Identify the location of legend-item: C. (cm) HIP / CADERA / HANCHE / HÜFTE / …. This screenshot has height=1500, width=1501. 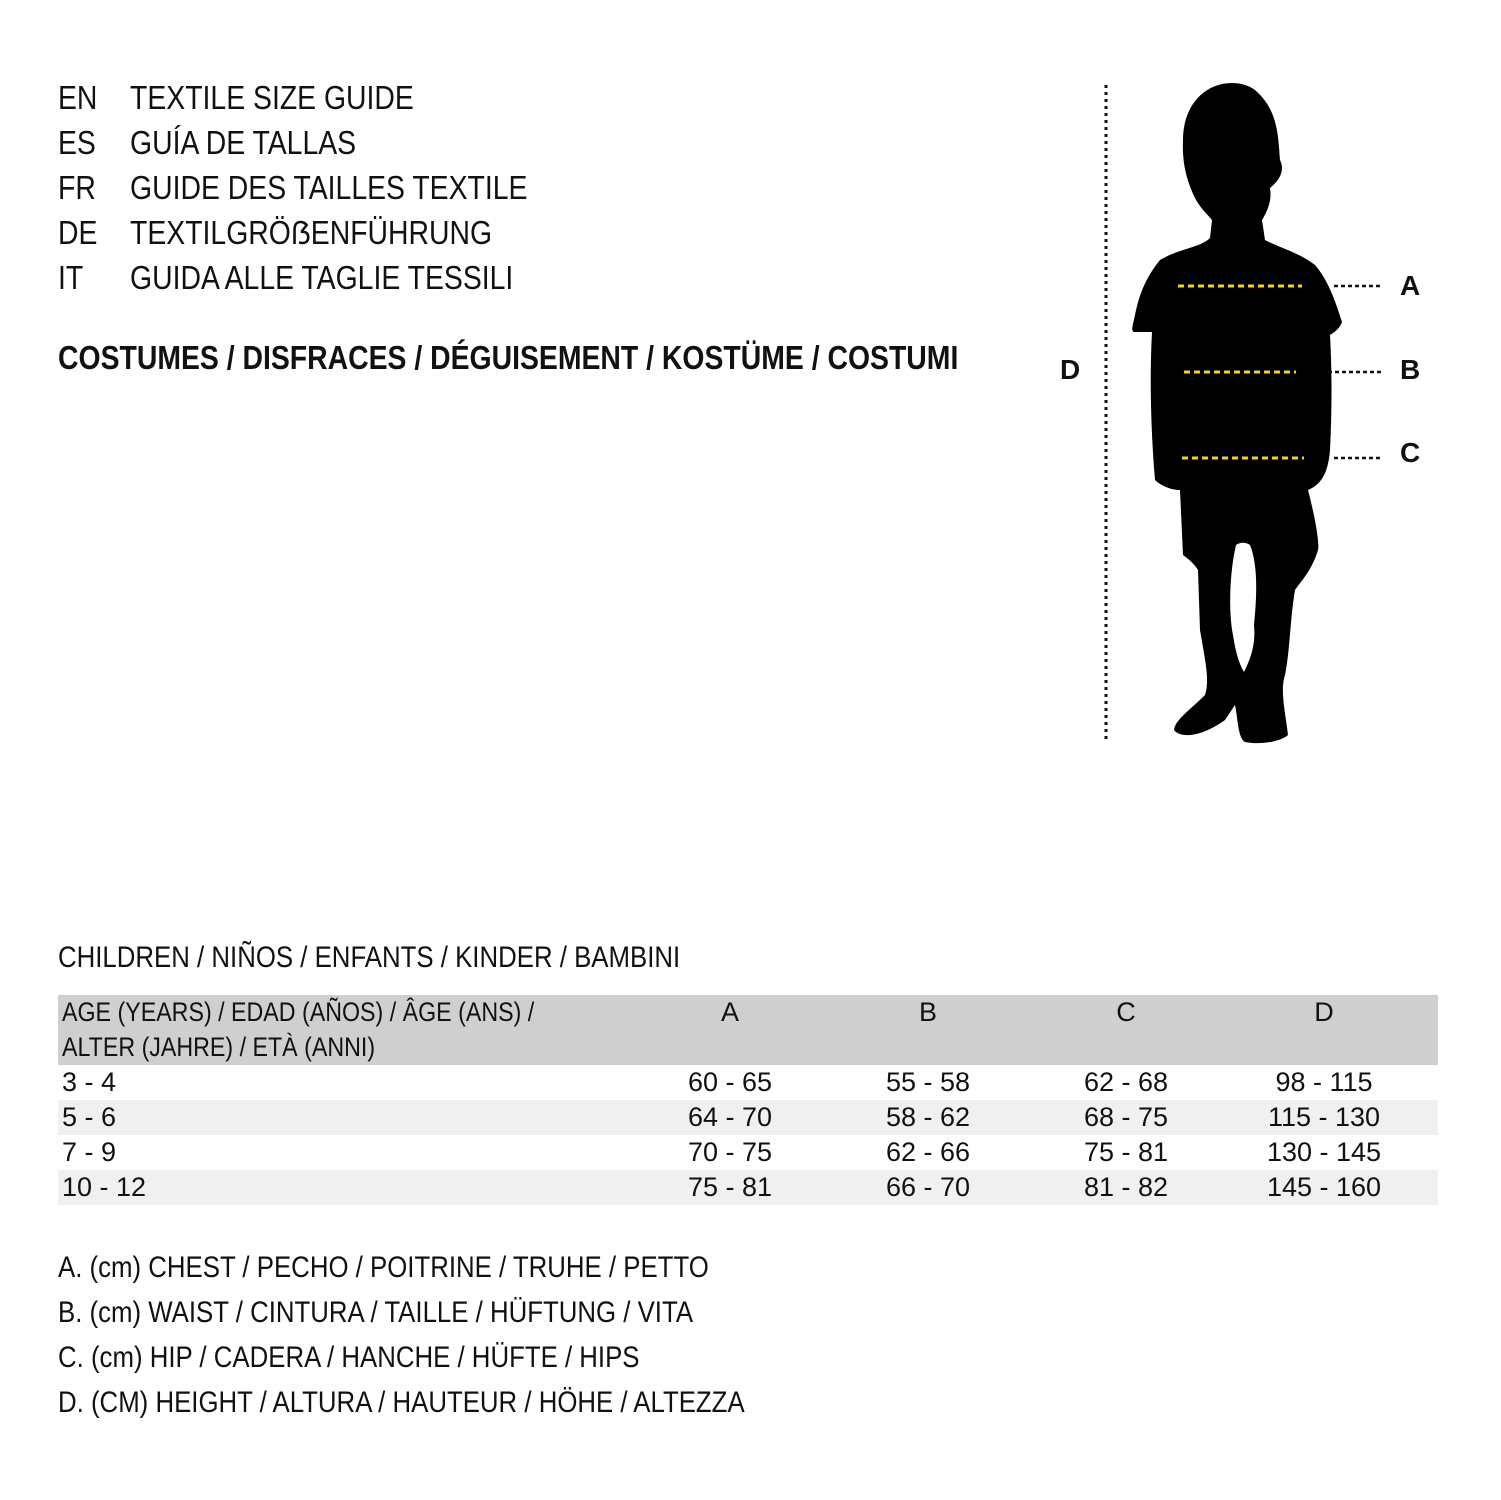
(457, 1362).